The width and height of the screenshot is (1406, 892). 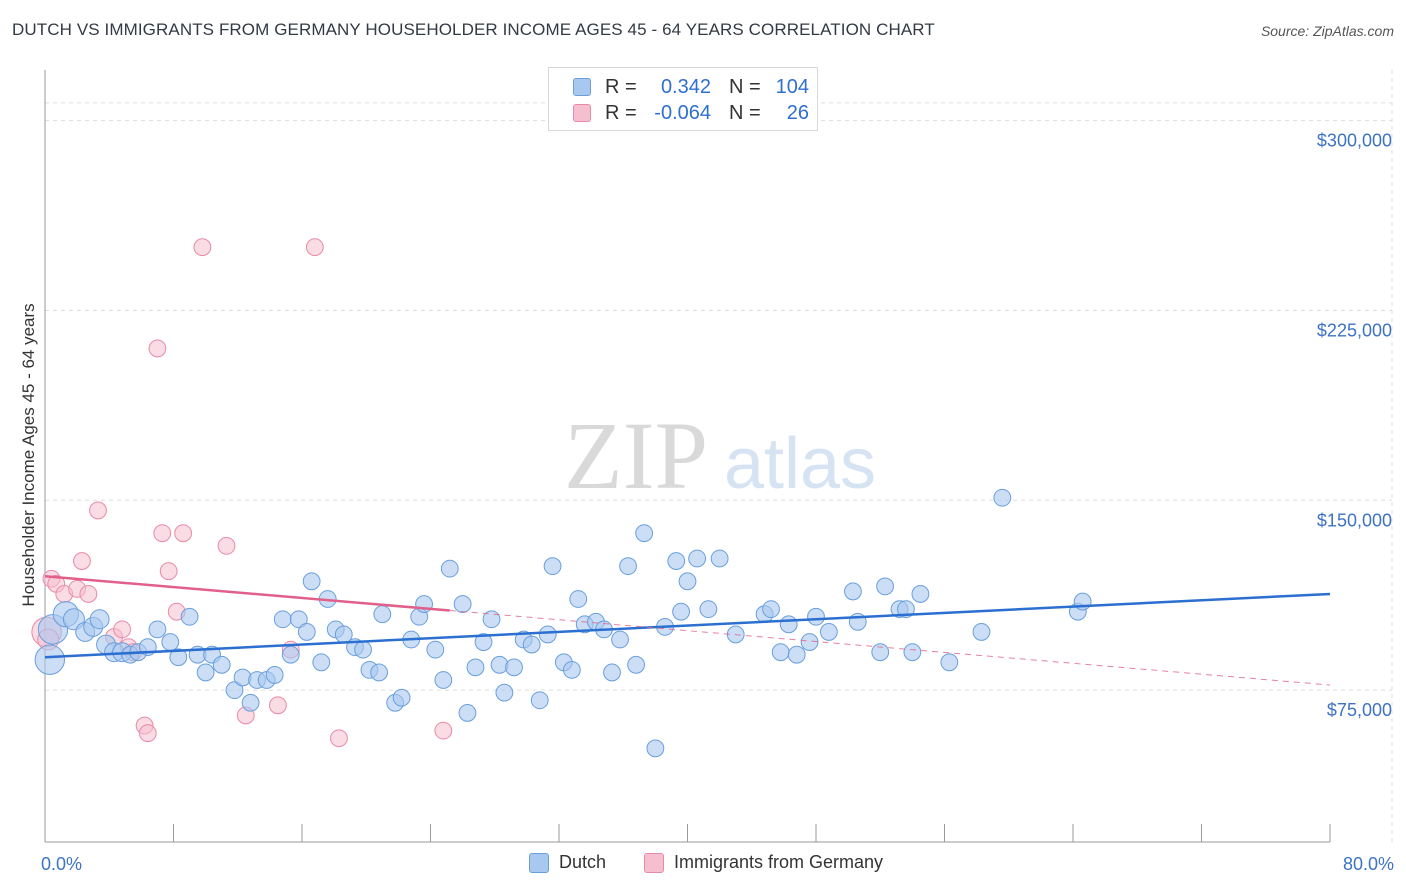 What do you see at coordinates (247, 593) in the screenshot?
I see `germany-trend-line` at bounding box center [247, 593].